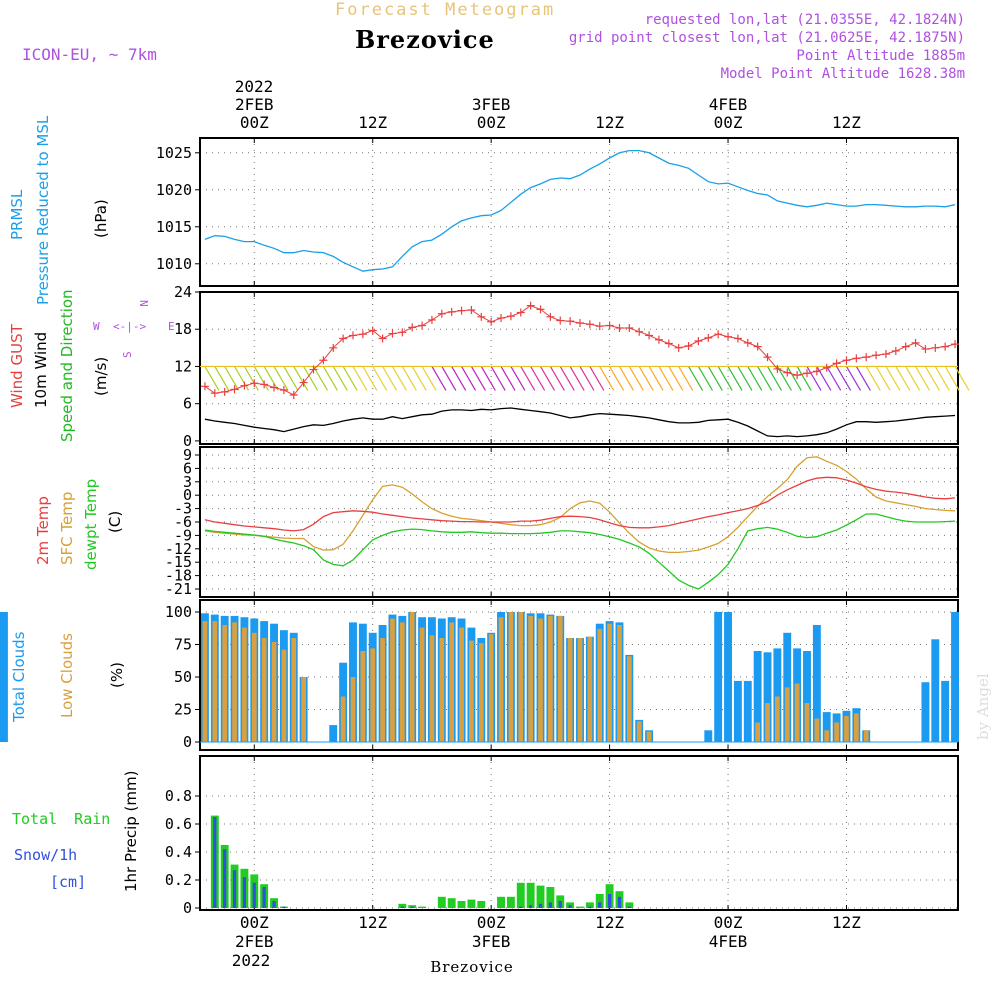  I want to click on model-label: ICON-EU, ~ 7km, so click(89, 54).